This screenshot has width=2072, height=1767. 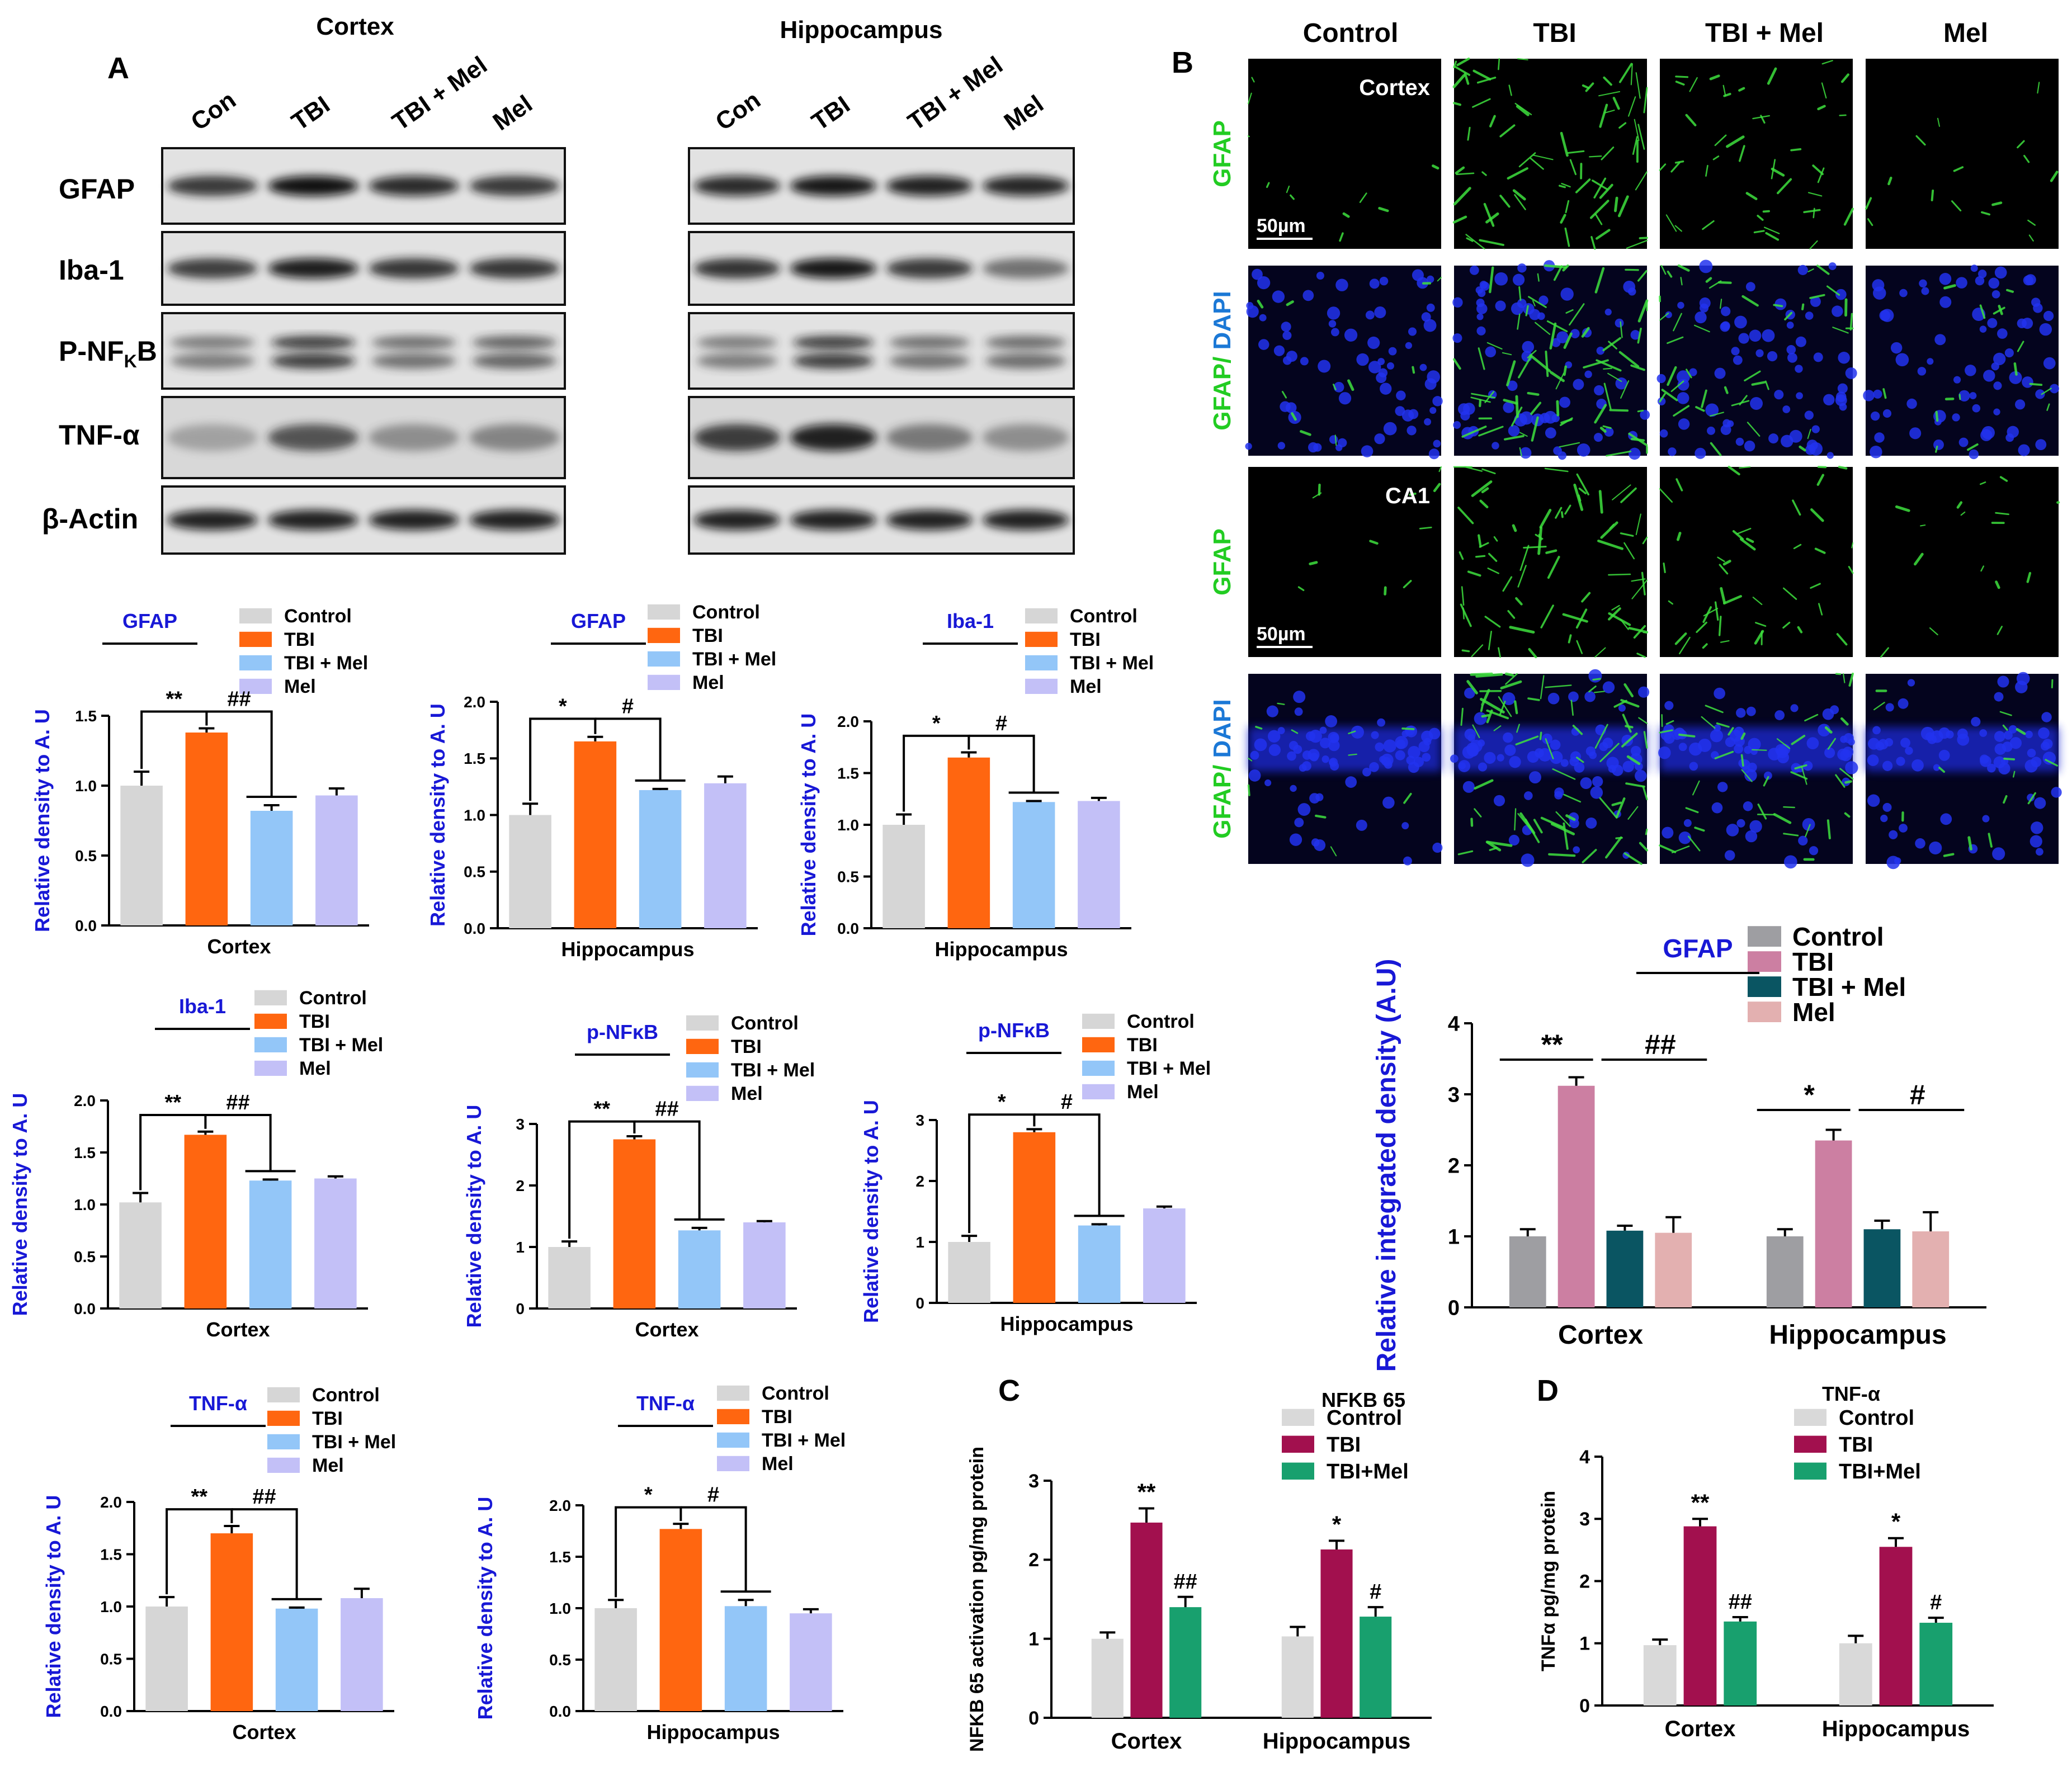 I want to click on x-category-label: Cortex, so click(x=1146, y=1741).